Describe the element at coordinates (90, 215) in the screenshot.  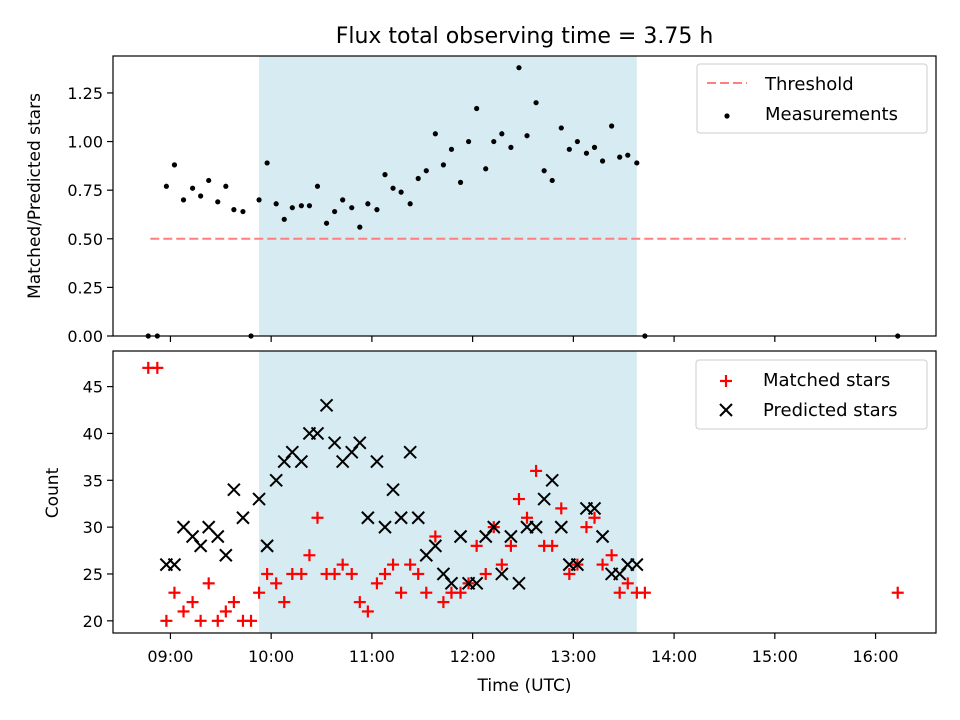
I see `top-y-axis: 0.00 0.25 0.50 0.75 1.00 1.25` at that location.